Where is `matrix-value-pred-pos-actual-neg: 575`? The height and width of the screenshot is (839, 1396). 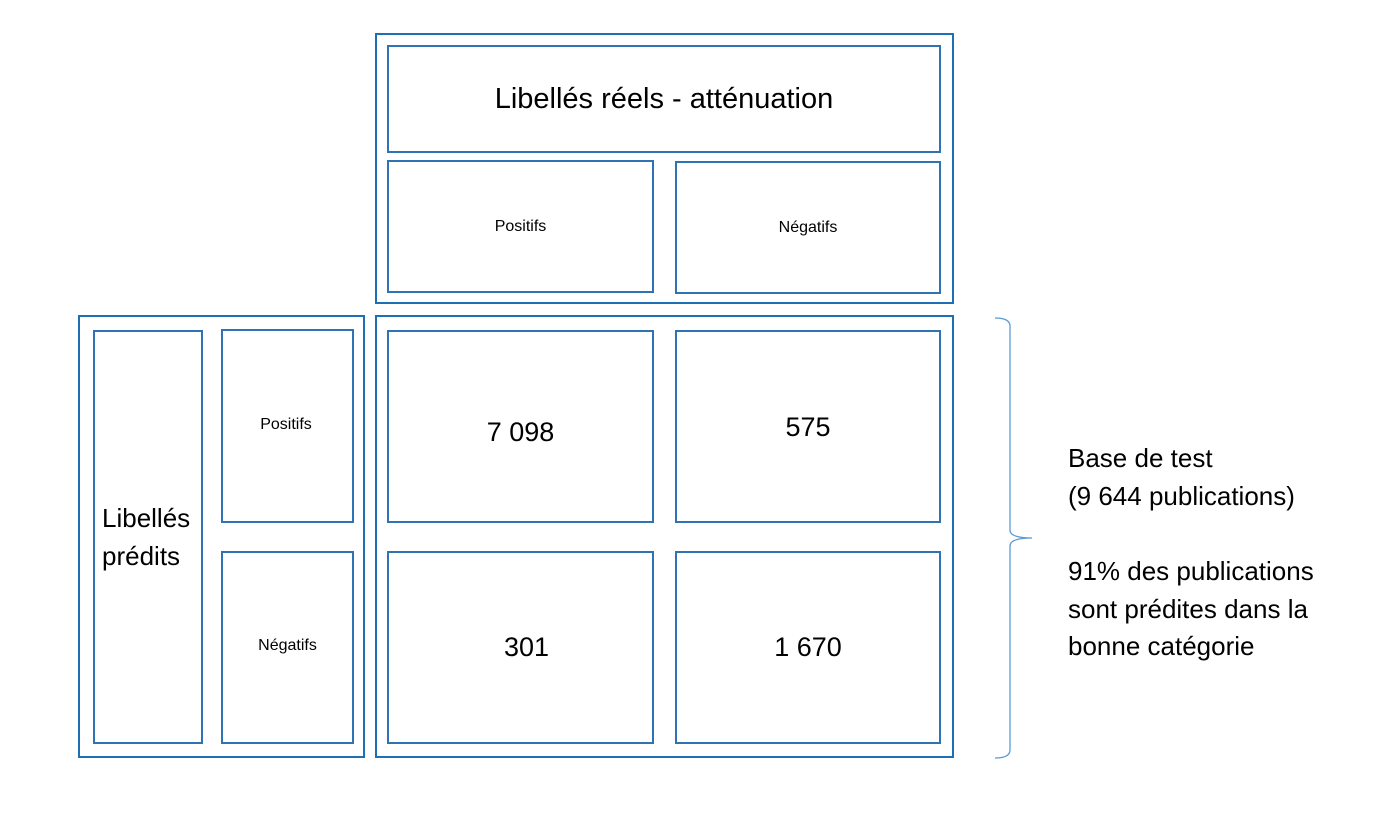
matrix-value-pred-pos-actual-neg: 575 is located at coordinates (808, 427).